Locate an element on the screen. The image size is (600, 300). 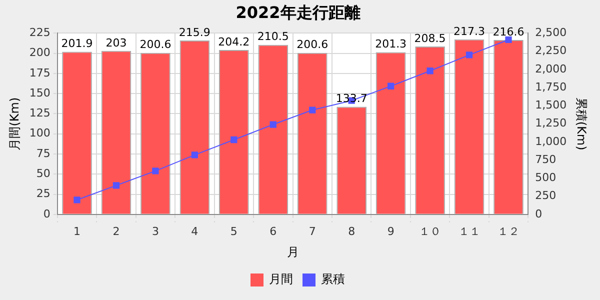
y-axis-title: 月間(Km) is located at coordinates (14, 123).